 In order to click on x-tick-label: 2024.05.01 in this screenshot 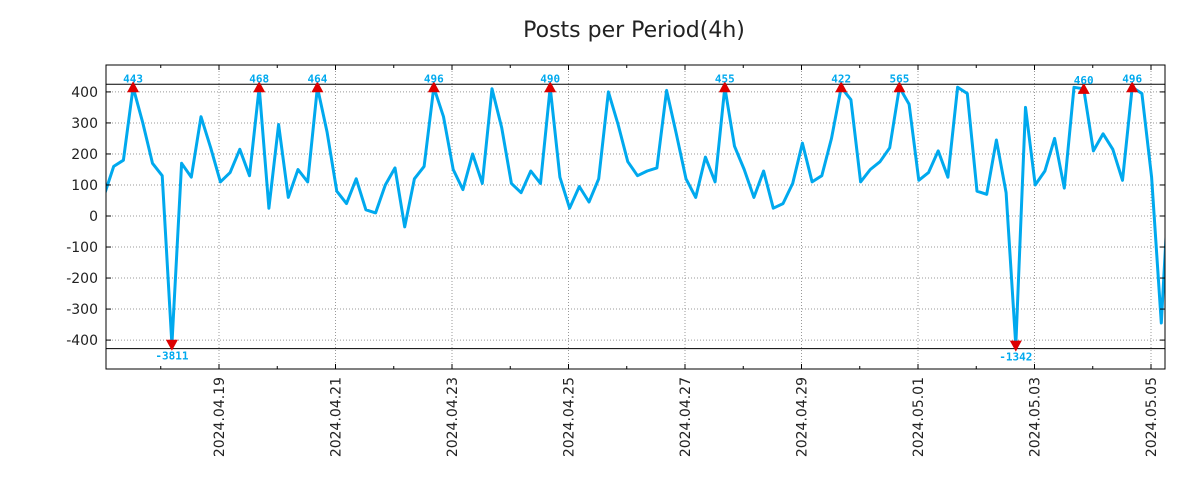, I will do `click(919, 417)`.